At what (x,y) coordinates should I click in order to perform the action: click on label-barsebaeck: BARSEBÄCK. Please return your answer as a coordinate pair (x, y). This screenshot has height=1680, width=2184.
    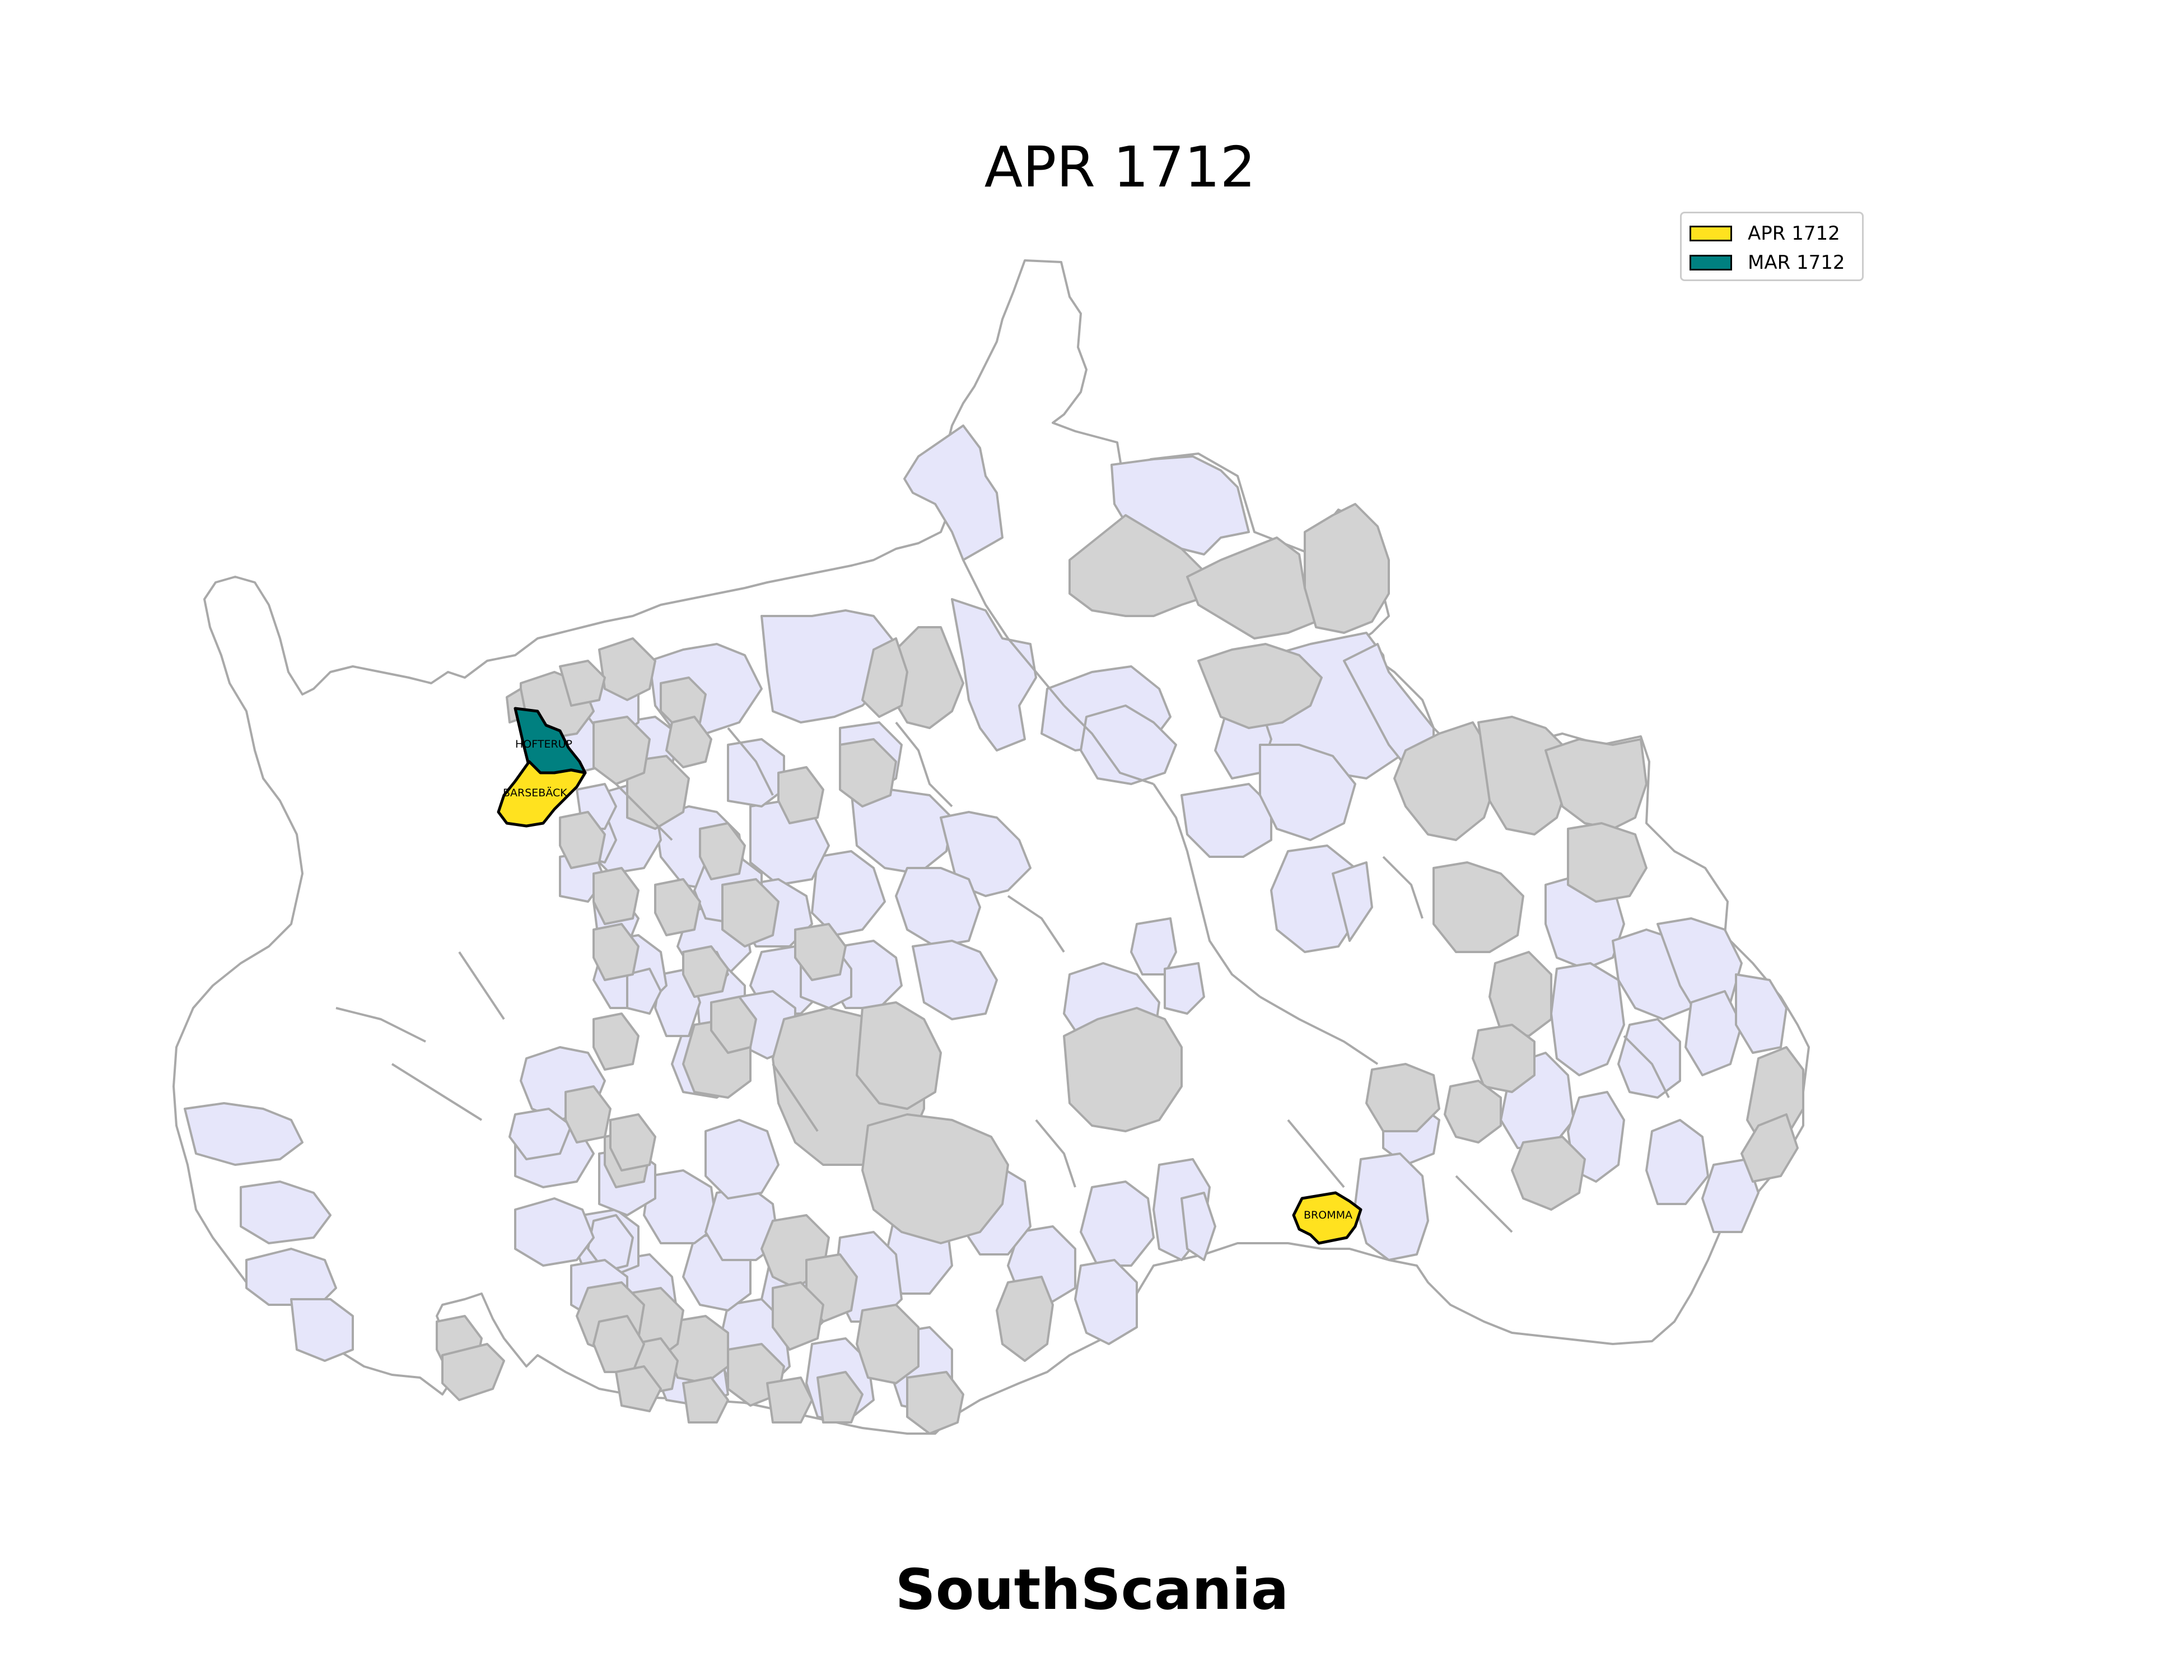
    Looking at the image, I should click on (535, 793).